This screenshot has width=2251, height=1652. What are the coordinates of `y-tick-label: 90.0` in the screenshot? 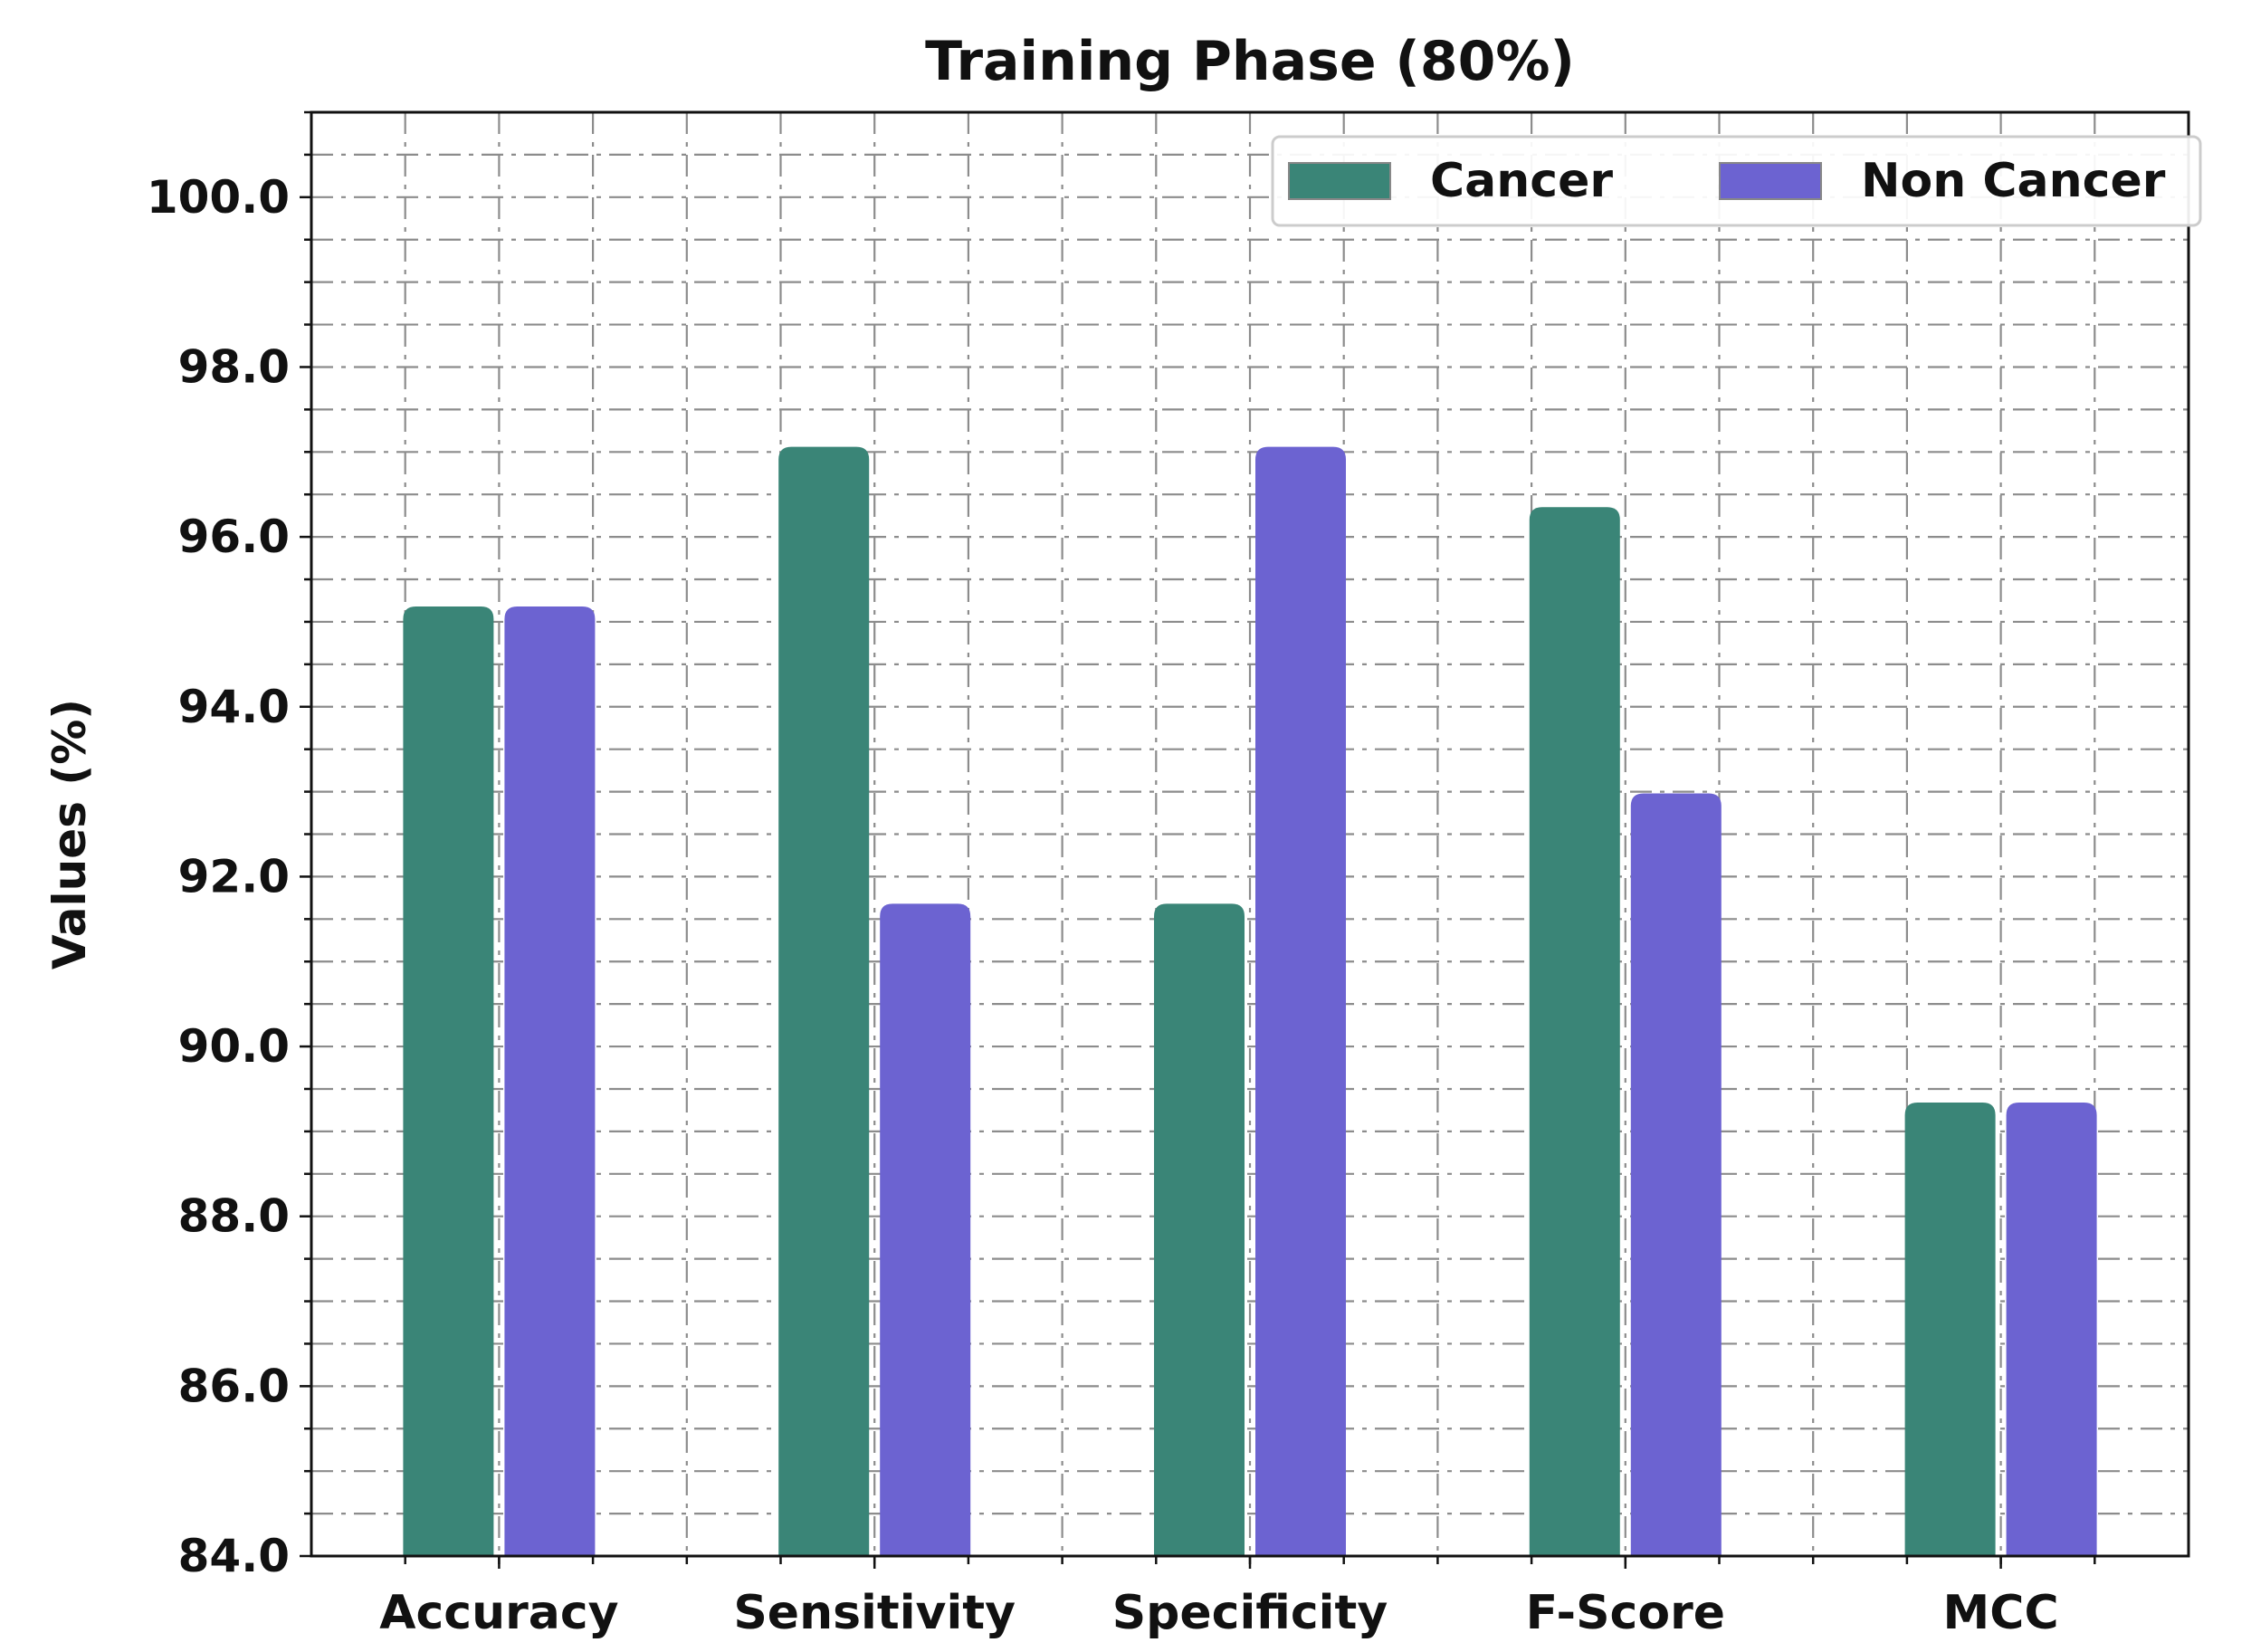 It's located at (234, 1046).